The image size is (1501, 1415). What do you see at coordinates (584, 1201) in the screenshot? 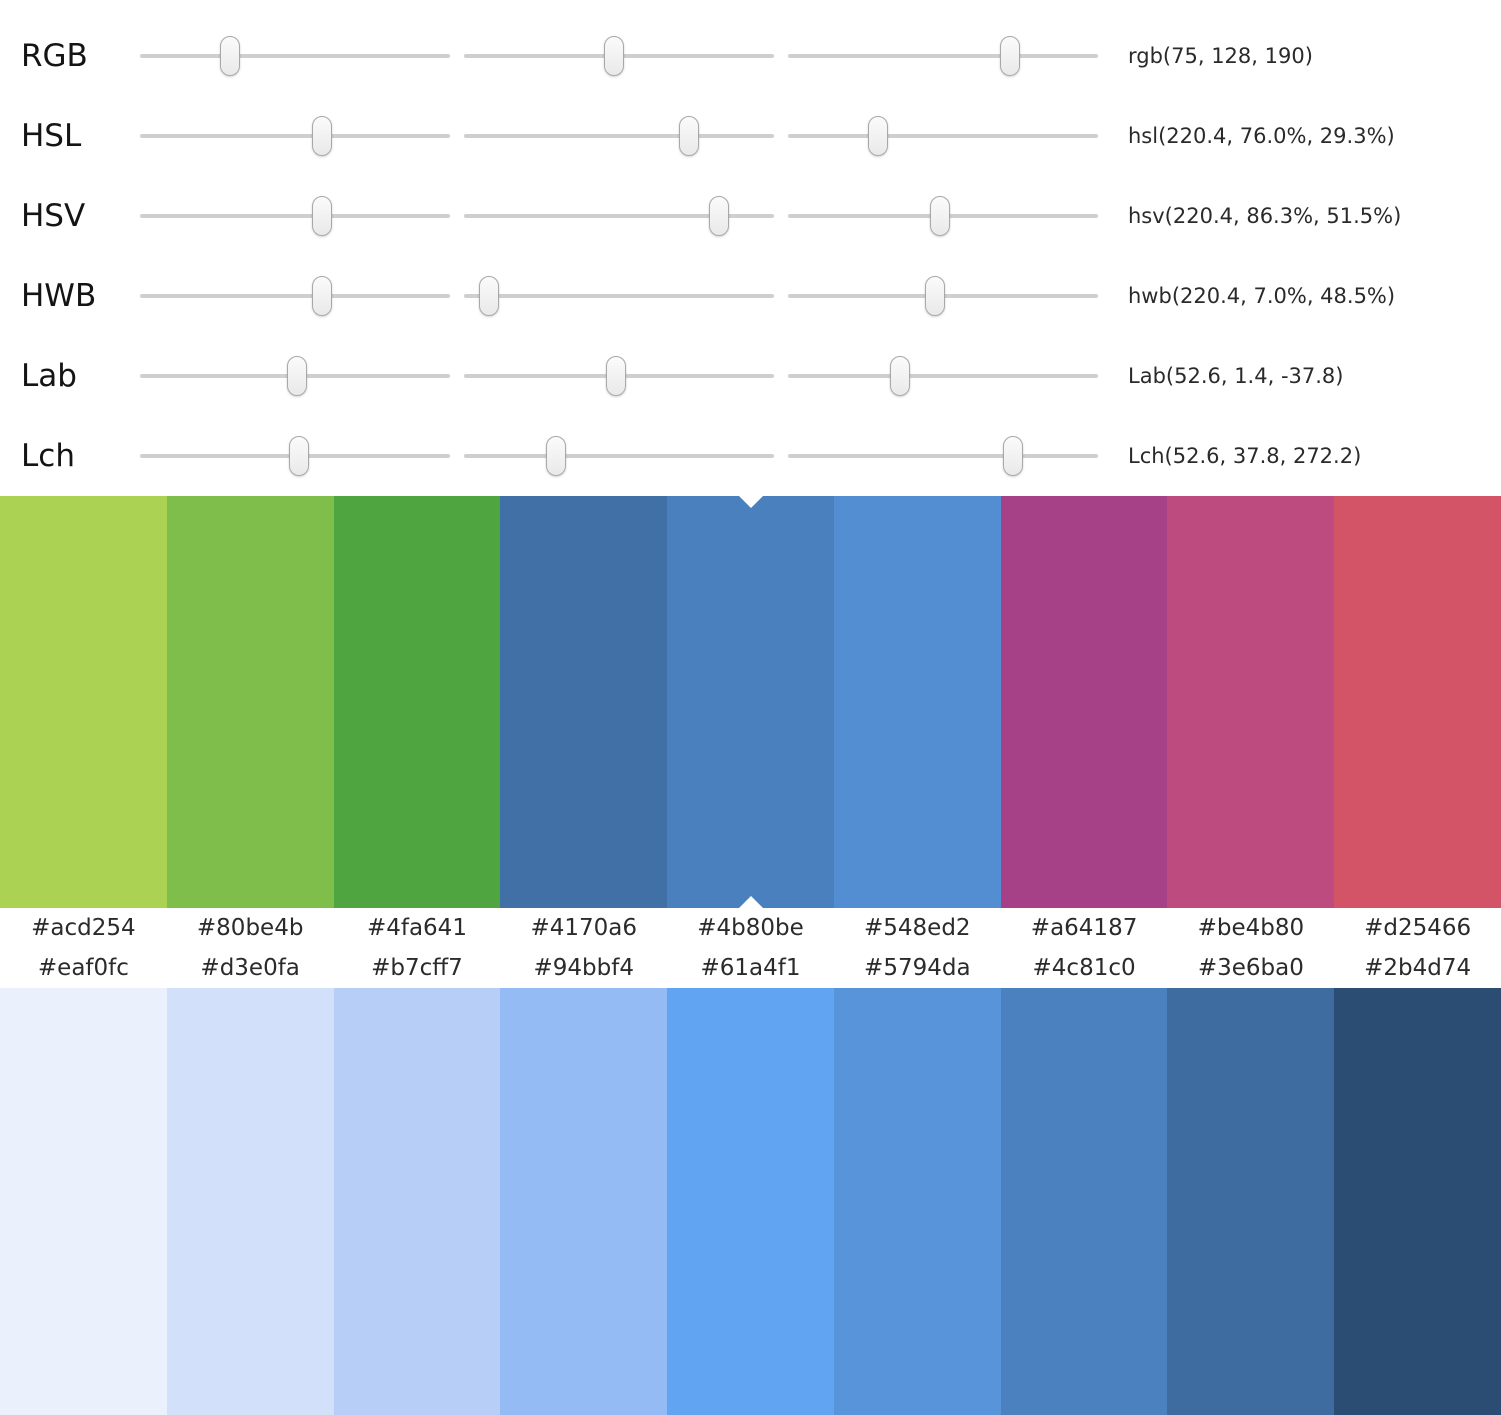
I see `color-swatch-94bbf4` at bounding box center [584, 1201].